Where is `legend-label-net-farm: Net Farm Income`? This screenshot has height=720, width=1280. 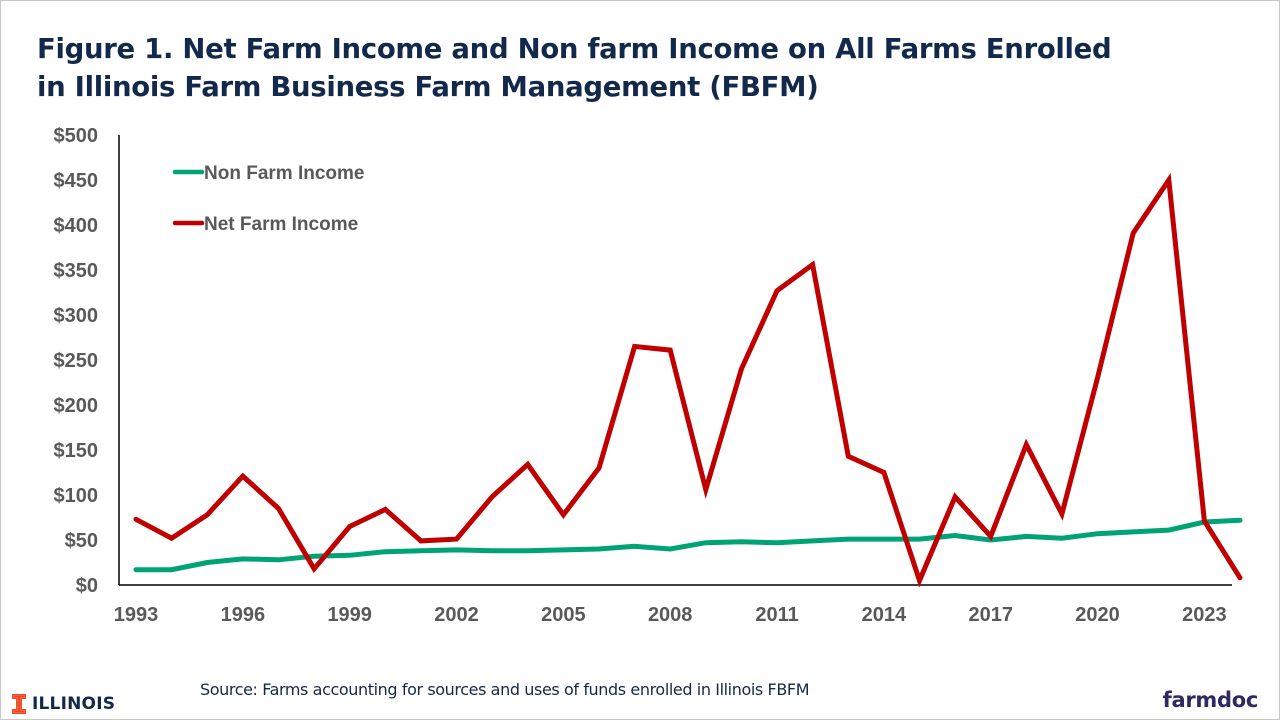
legend-label-net-farm: Net Farm Income is located at coordinates (281, 224).